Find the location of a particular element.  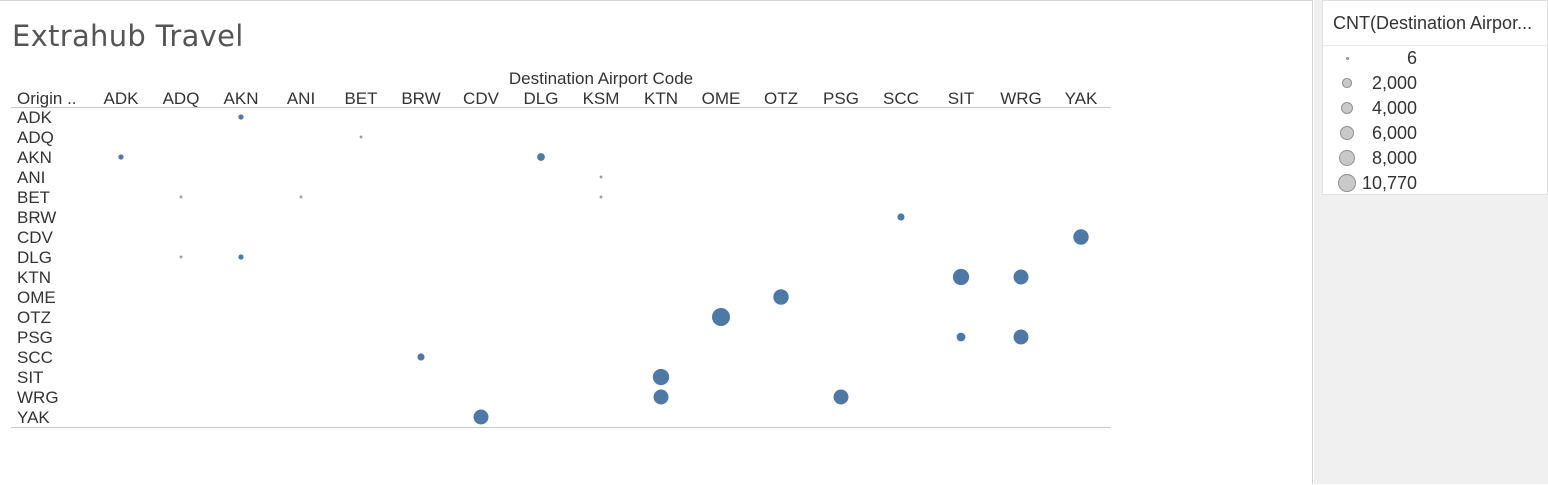

legend-item: 2,000 is located at coordinates (1435, 83).